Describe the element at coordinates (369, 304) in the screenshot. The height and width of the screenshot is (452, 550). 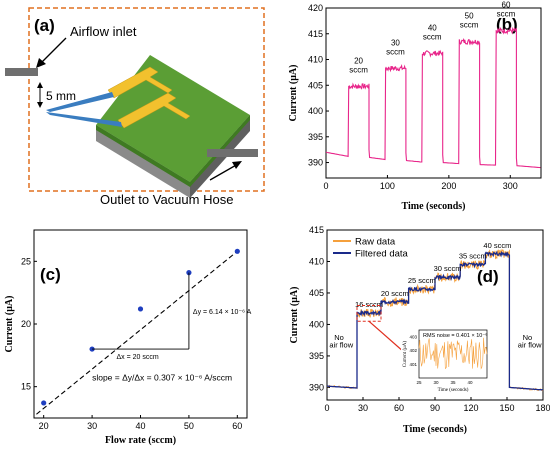
I see `step-label: 16 sccm` at that location.